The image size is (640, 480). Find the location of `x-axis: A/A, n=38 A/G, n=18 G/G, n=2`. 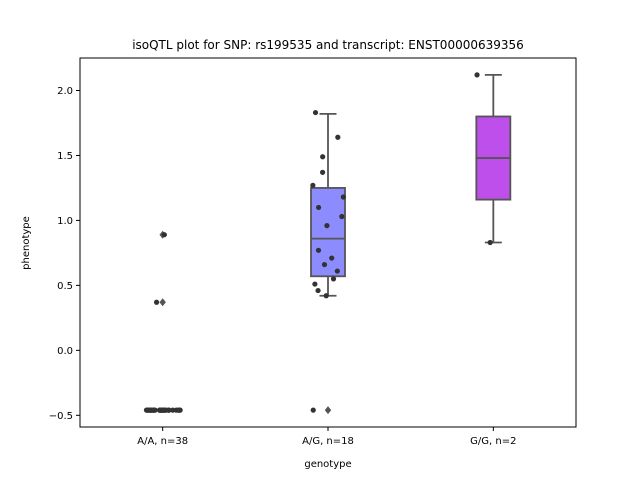

x-axis: A/A, n=38 A/G, n=18 G/G, n=2 is located at coordinates (326, 437).